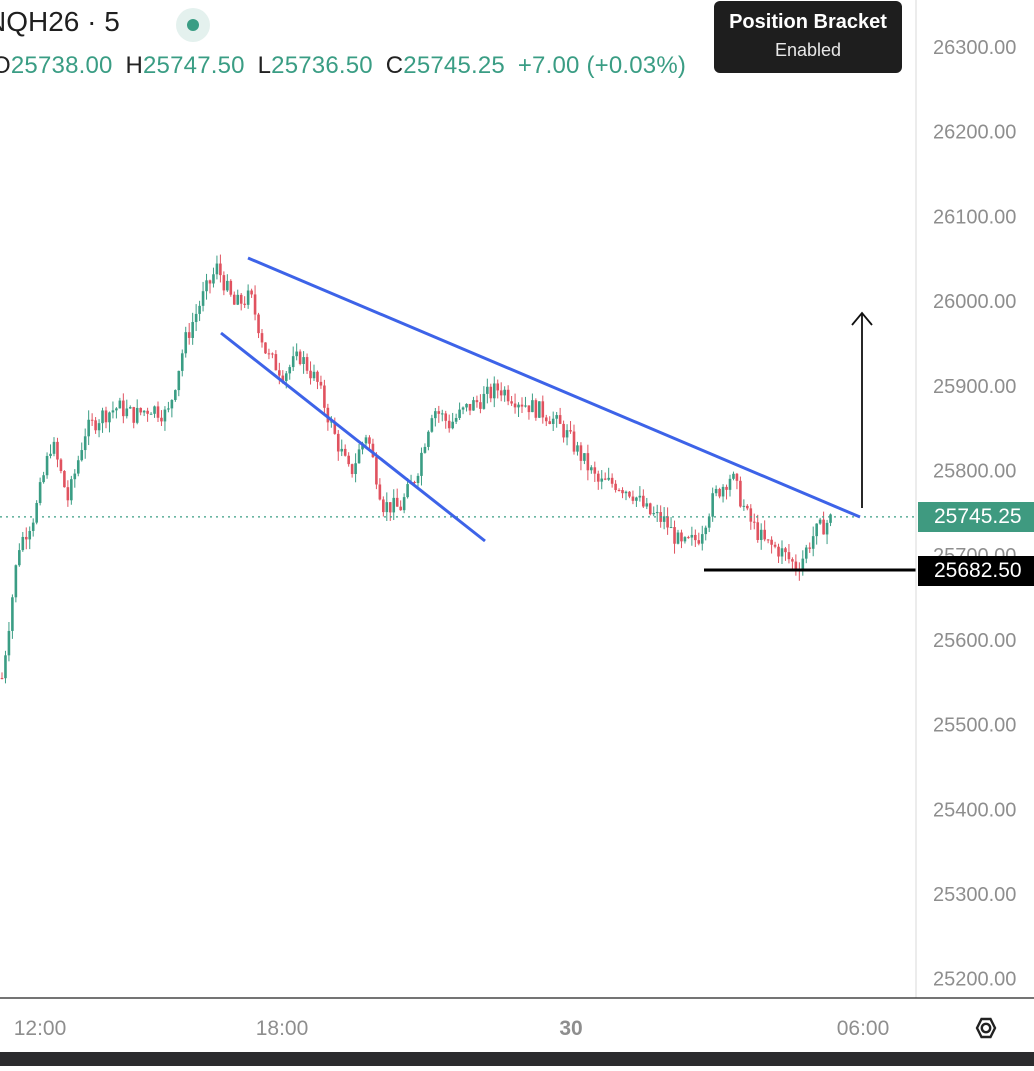 The width and height of the screenshot is (1034, 1071). What do you see at coordinates (394, 65) in the screenshot?
I see `close-label: C` at bounding box center [394, 65].